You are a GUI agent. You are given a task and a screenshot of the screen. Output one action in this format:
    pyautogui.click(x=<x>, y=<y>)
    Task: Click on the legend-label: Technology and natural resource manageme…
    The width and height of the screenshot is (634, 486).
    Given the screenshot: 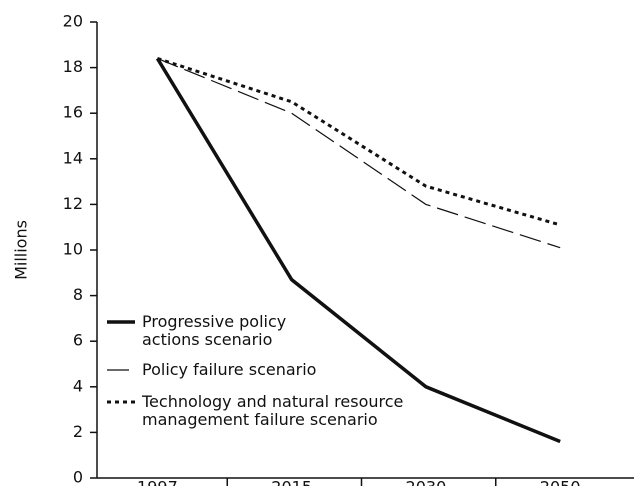 What is the action you would take?
    pyautogui.click(x=273, y=410)
    